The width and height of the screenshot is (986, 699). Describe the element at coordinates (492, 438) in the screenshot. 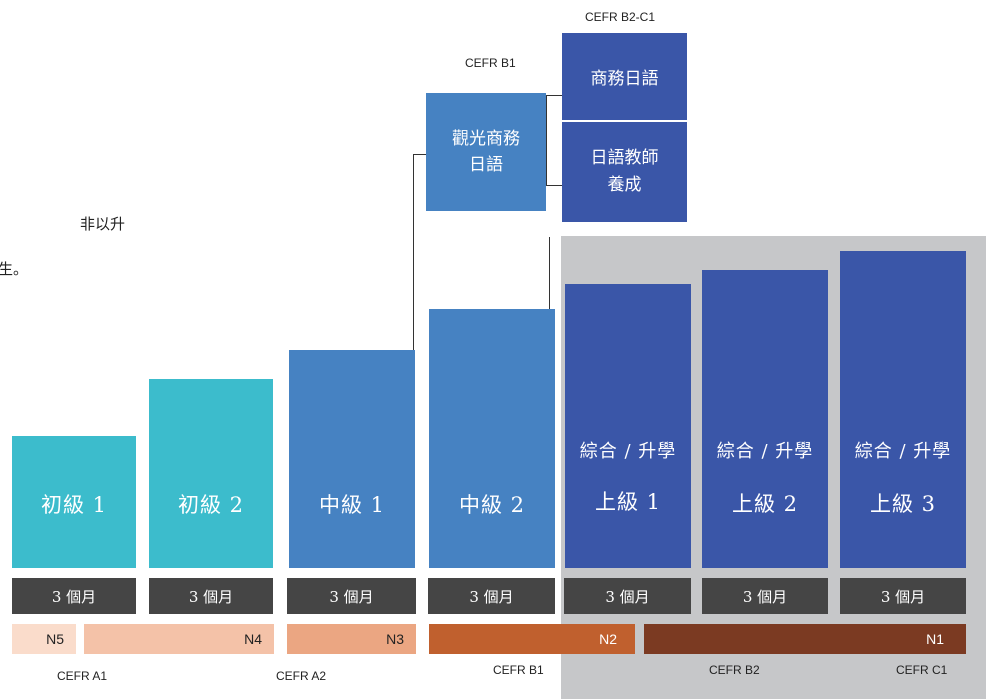

I see `level-intermediate-2: 中級 2` at that location.